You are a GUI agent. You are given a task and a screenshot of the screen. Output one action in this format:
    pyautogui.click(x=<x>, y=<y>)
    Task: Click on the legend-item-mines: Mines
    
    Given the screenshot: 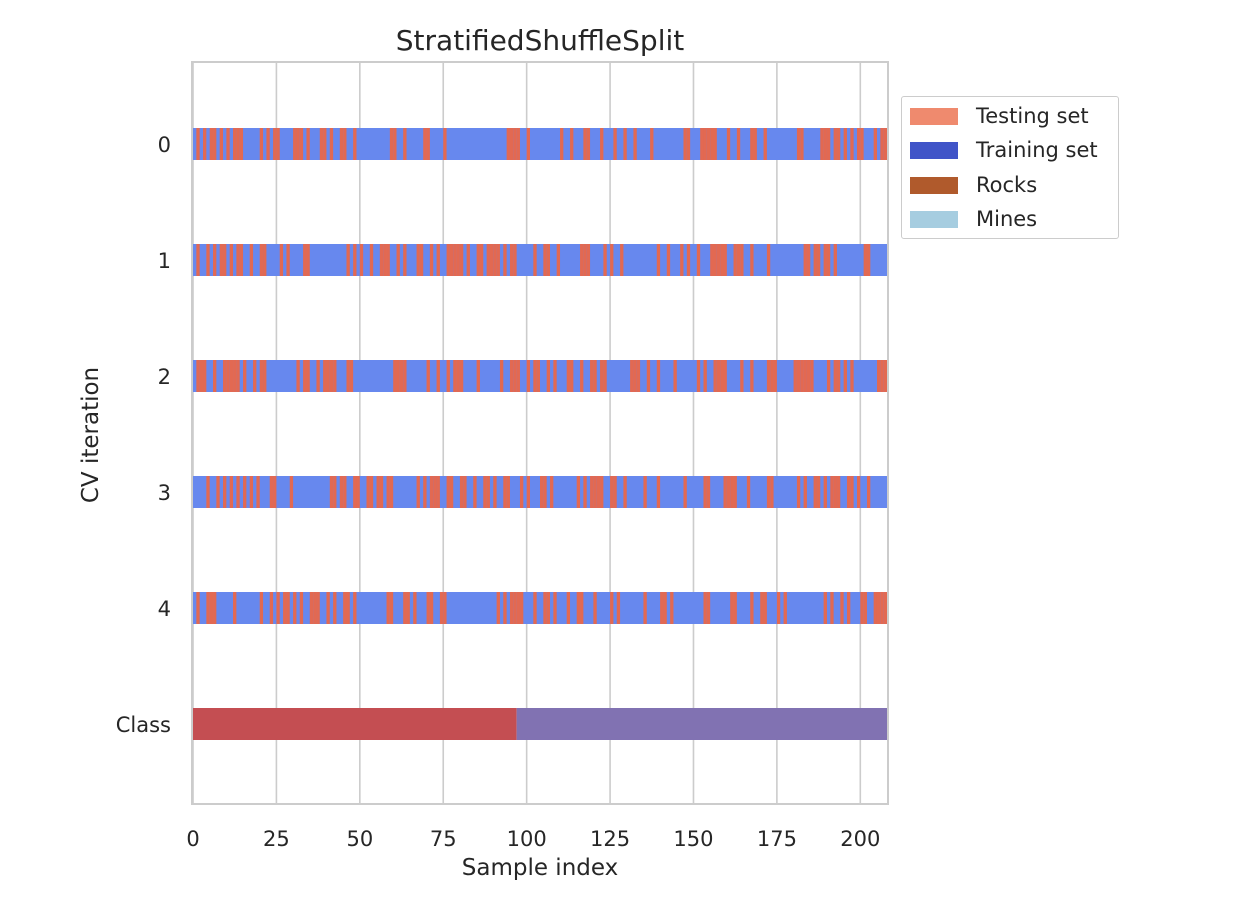 What is the action you would take?
    pyautogui.click(x=974, y=219)
    